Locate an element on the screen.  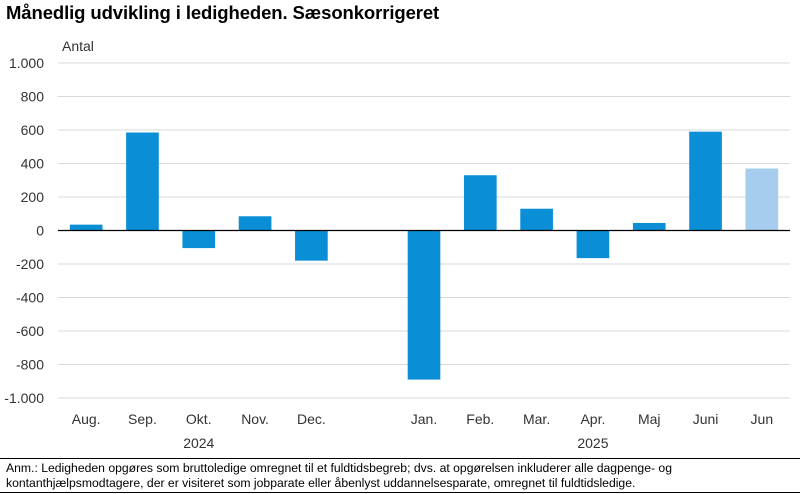
x-group-label: 2024 is located at coordinates (198, 443).